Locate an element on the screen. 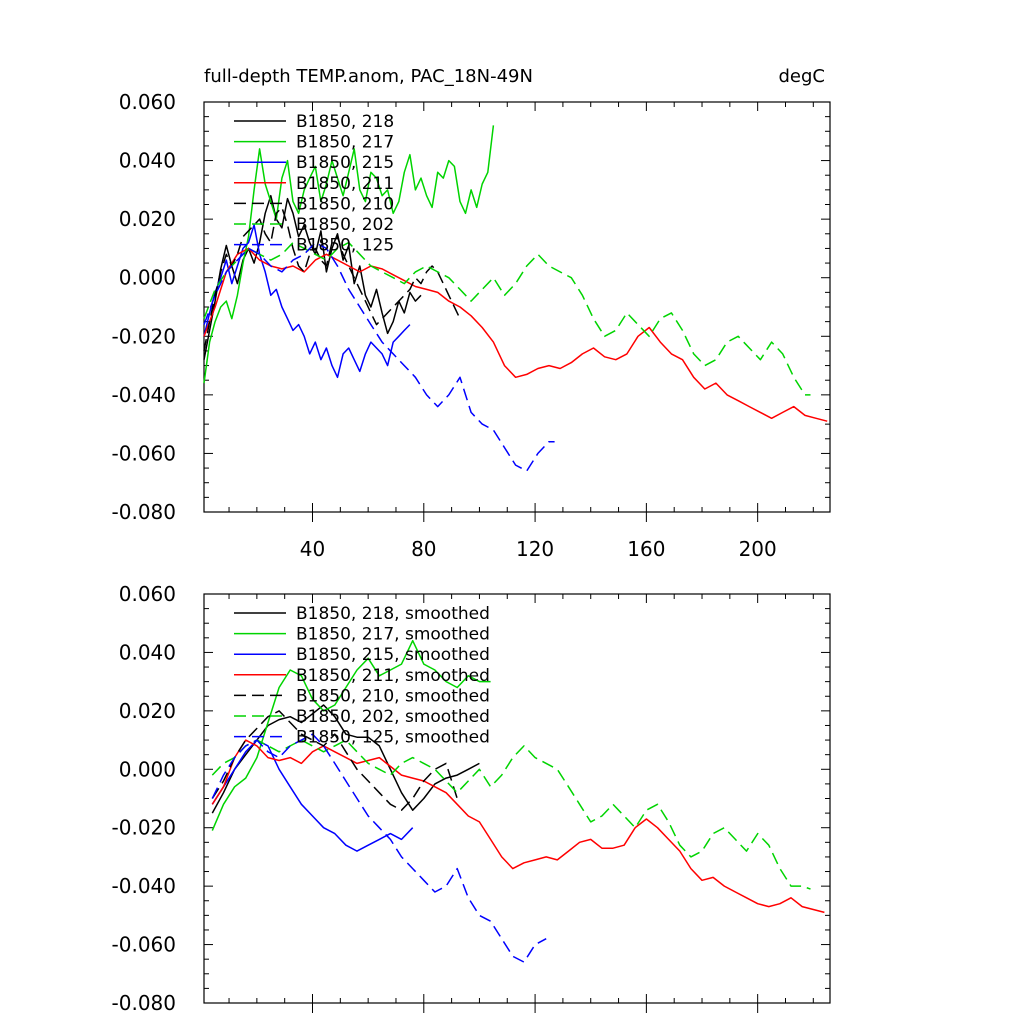 The height and width of the screenshot is (1024, 1024). x-tick-label: 160 is located at coordinates (646, 549).